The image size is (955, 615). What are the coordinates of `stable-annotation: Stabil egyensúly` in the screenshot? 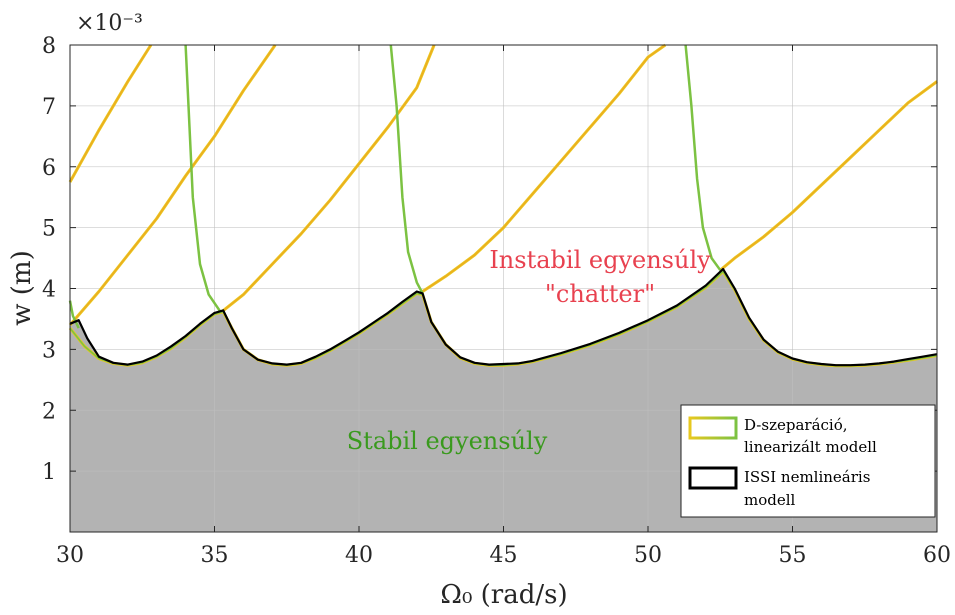 It's located at (447, 441).